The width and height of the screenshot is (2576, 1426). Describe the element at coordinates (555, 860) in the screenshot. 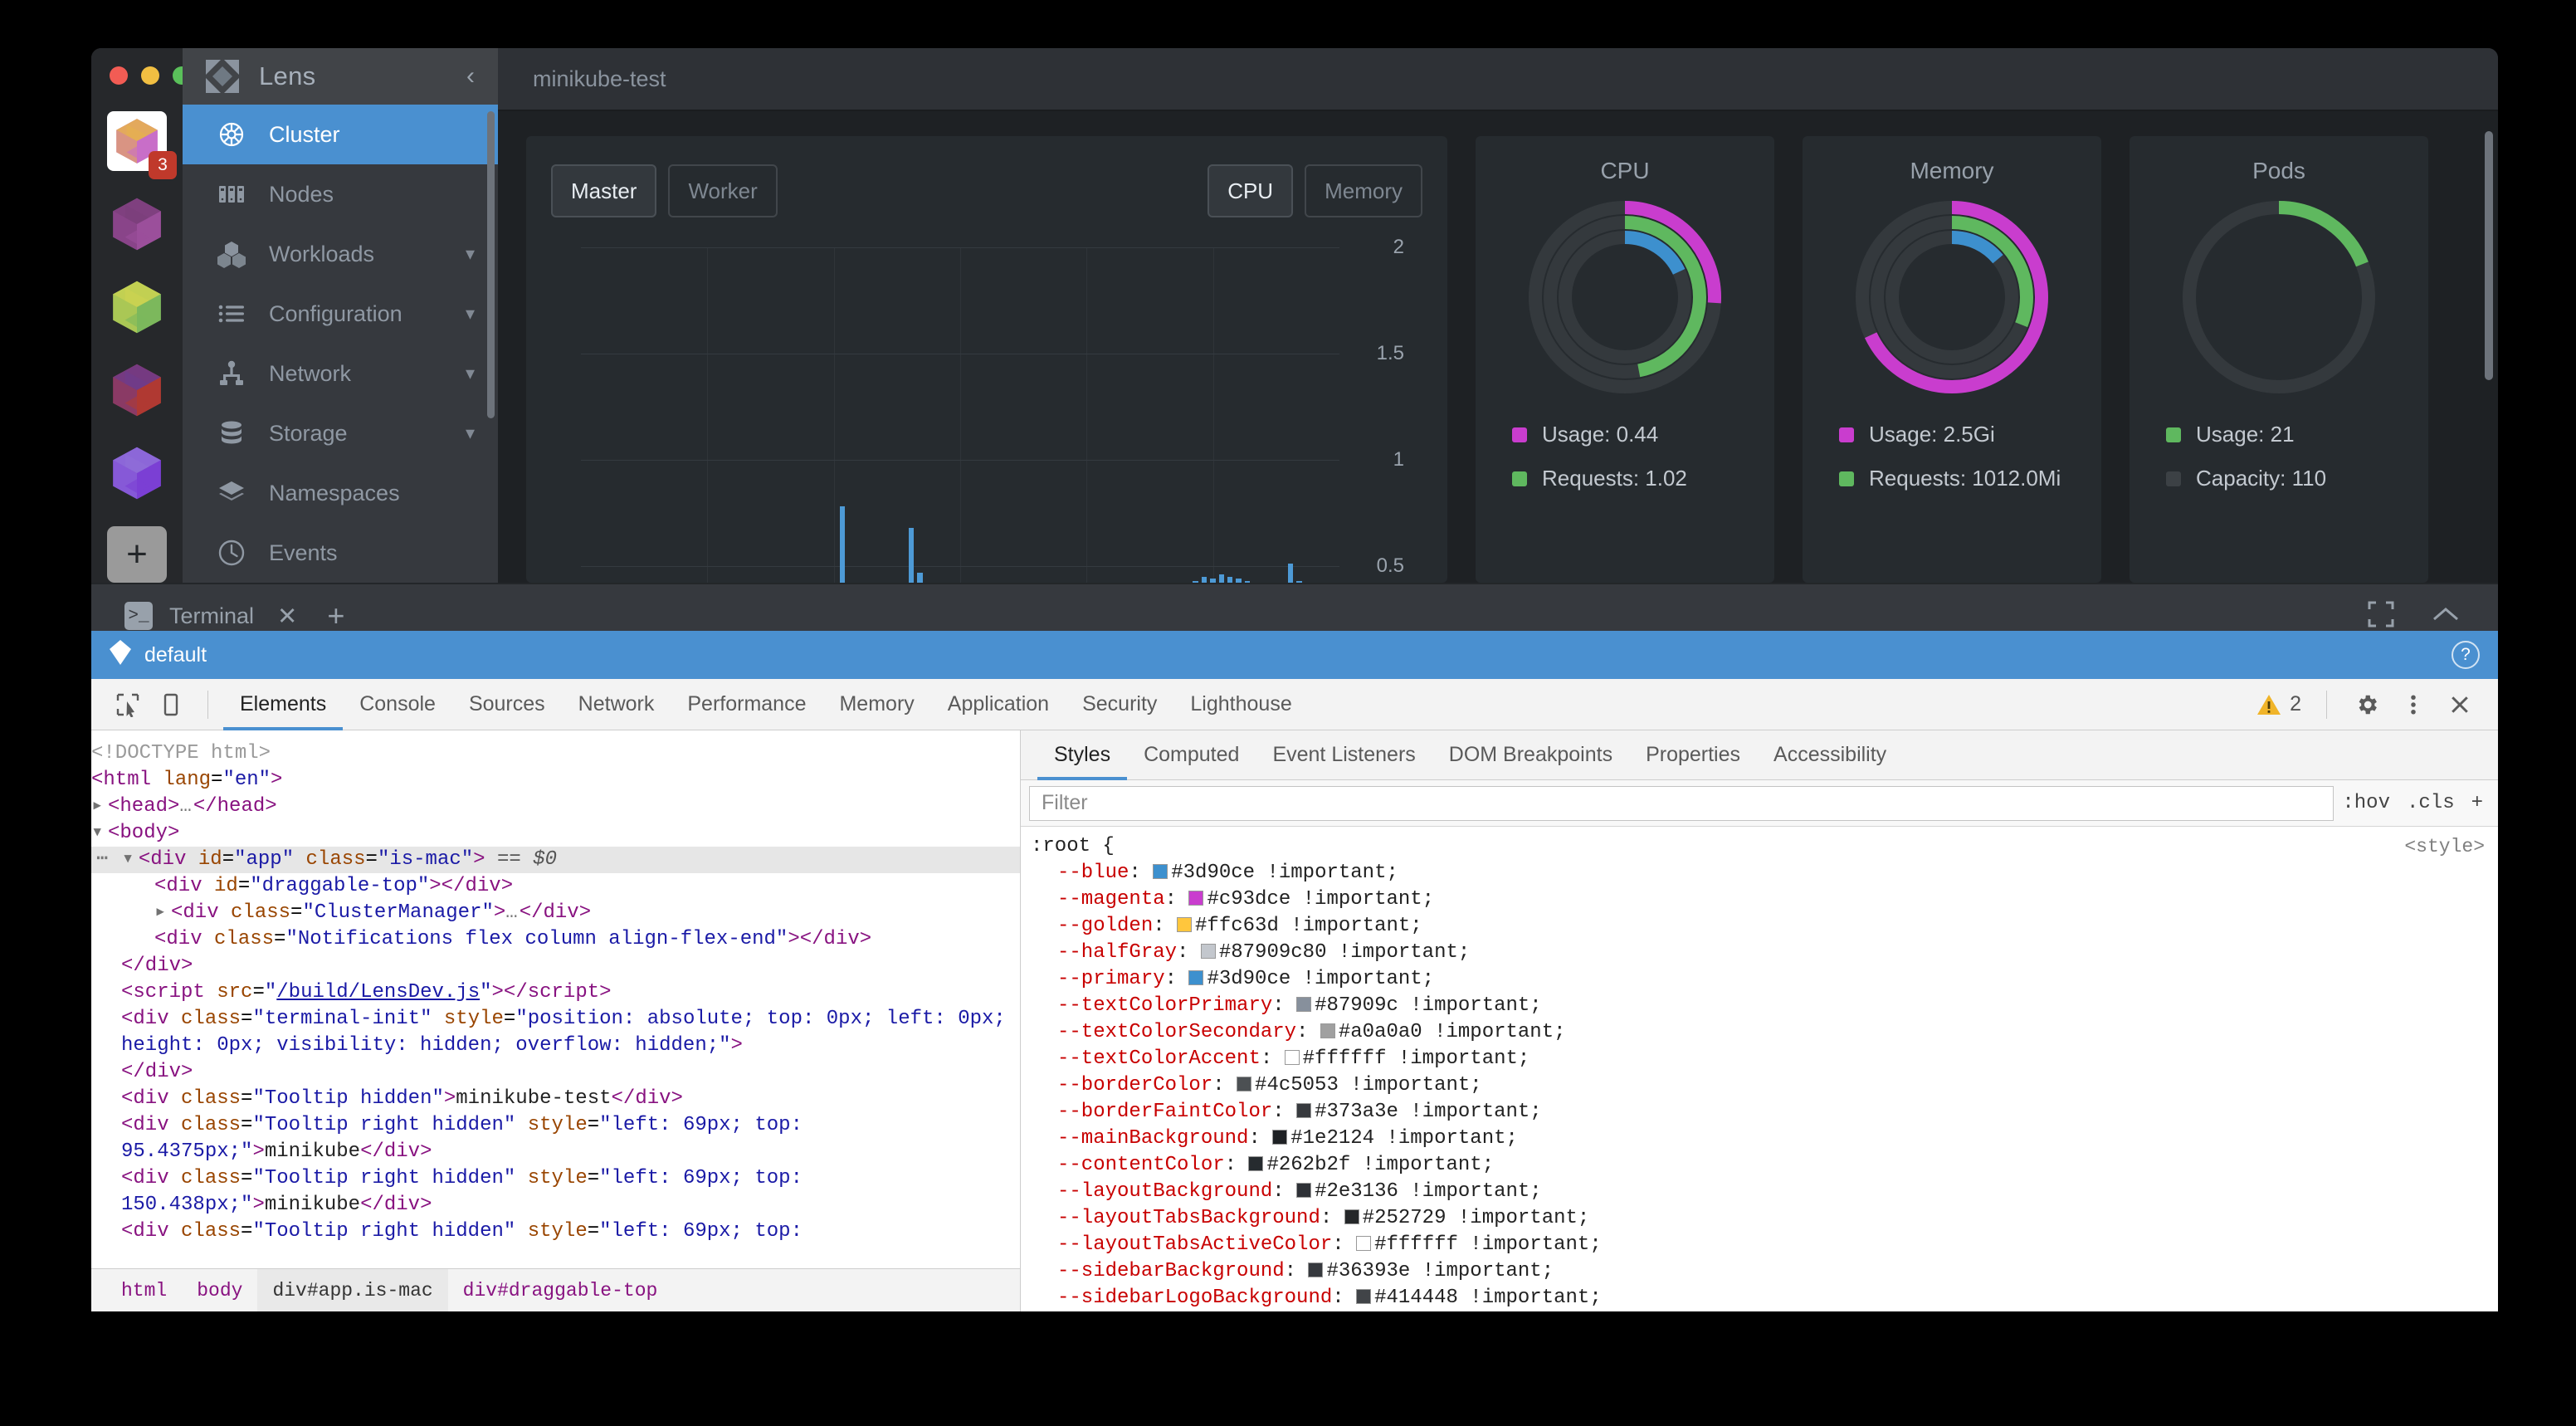

I see `dom-tree-line: ⋯ ▾ <div id="app" class="is-mac"> == $0` at that location.